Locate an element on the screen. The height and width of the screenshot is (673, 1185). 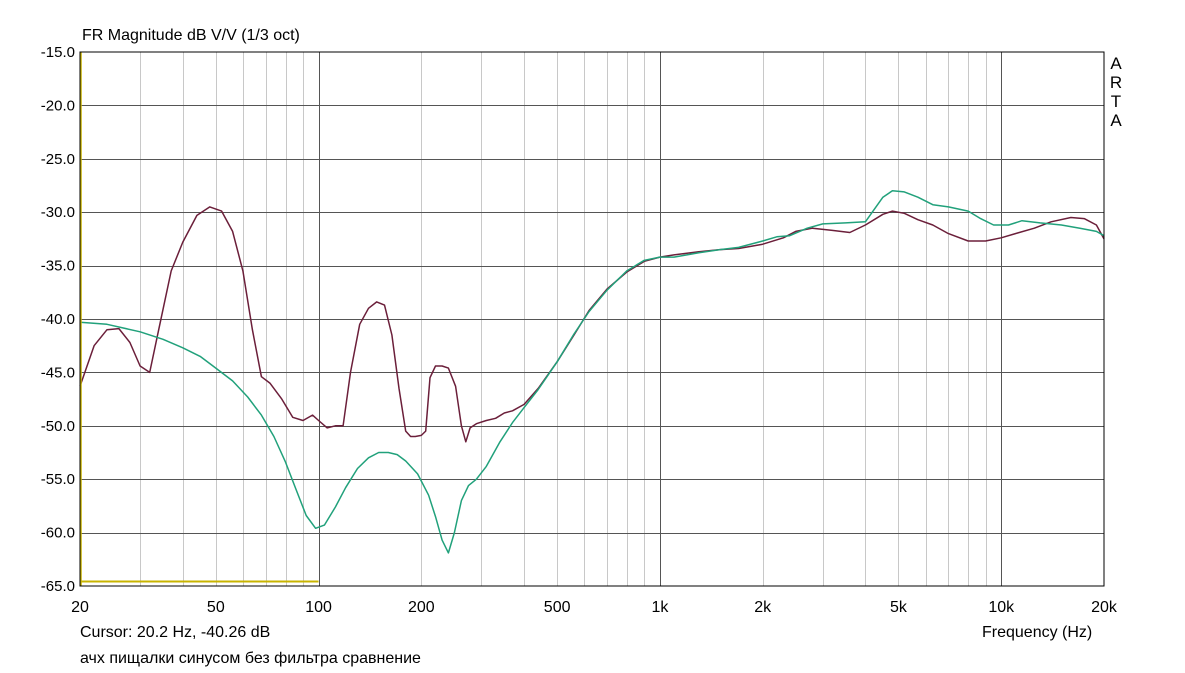
y-tick-label: -60.0 is located at coordinates (58, 533).